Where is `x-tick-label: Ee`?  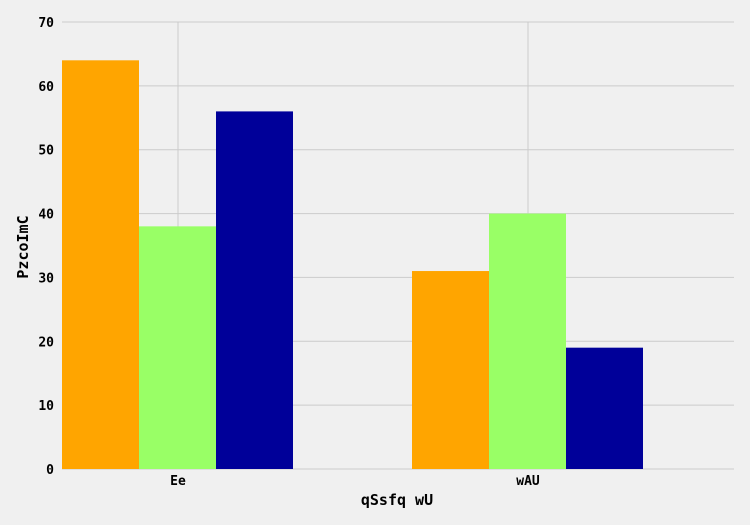
x-tick-label: Ee is located at coordinates (178, 481).